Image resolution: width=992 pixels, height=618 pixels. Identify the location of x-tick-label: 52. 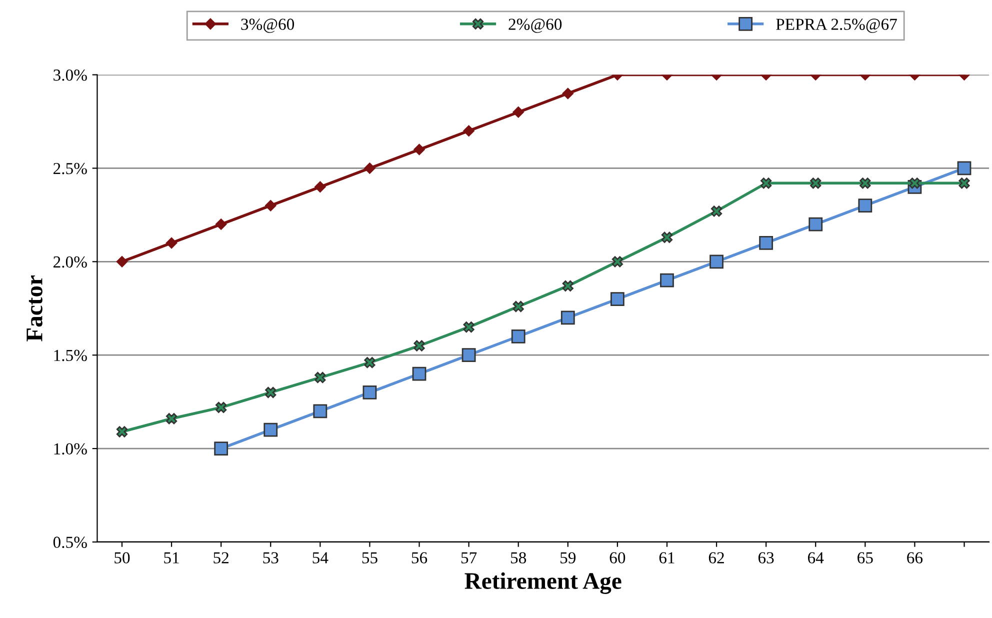
(221, 558).